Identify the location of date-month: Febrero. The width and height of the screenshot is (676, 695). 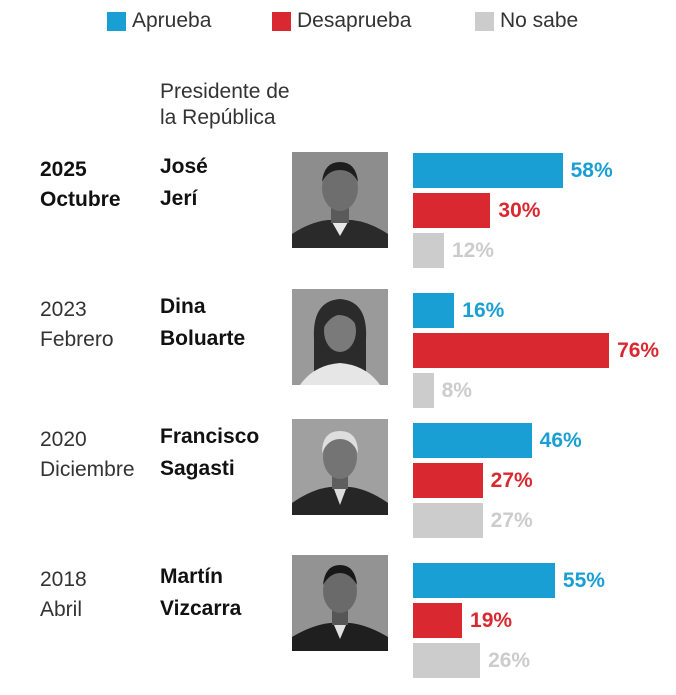
(77, 339).